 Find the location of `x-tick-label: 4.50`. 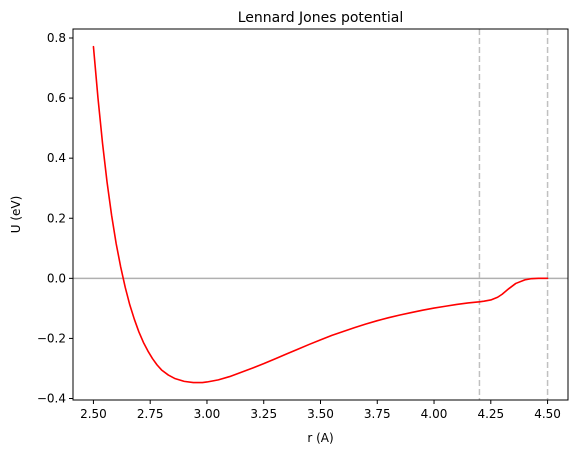

x-tick-label: 4.50 is located at coordinates (547, 414).